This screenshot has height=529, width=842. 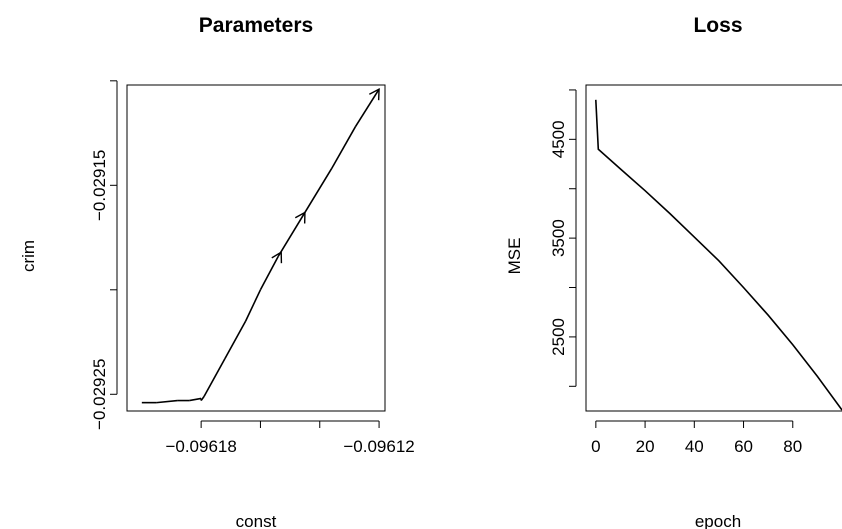 I want to click on parameters-y-axis: −0.02915 −0.02925, so click(x=104, y=255).